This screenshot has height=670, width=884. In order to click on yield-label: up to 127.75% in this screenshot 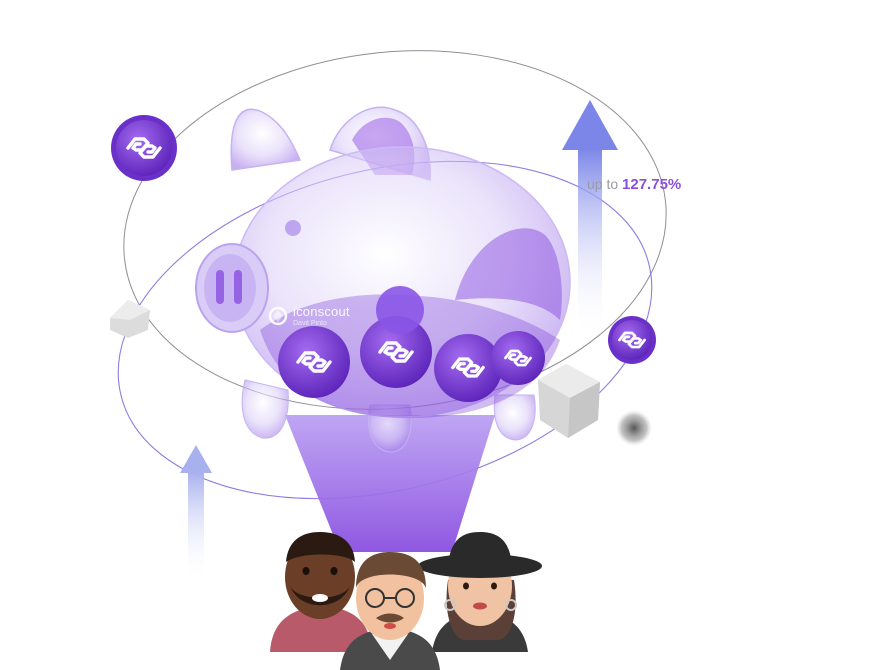, I will do `click(634, 184)`.